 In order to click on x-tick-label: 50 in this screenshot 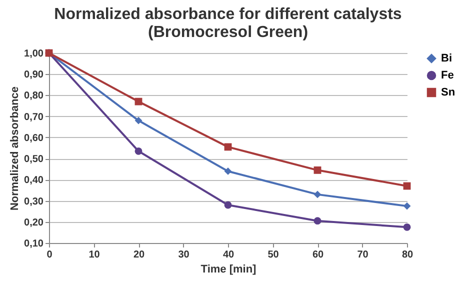, I will do `click(274, 255)`.